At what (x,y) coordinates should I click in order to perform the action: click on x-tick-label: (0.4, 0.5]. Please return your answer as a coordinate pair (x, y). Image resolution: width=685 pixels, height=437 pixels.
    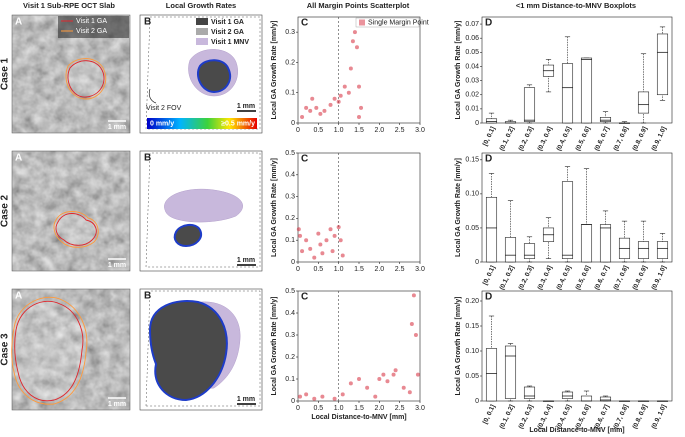
    Looking at the image, I should click on (564, 278).